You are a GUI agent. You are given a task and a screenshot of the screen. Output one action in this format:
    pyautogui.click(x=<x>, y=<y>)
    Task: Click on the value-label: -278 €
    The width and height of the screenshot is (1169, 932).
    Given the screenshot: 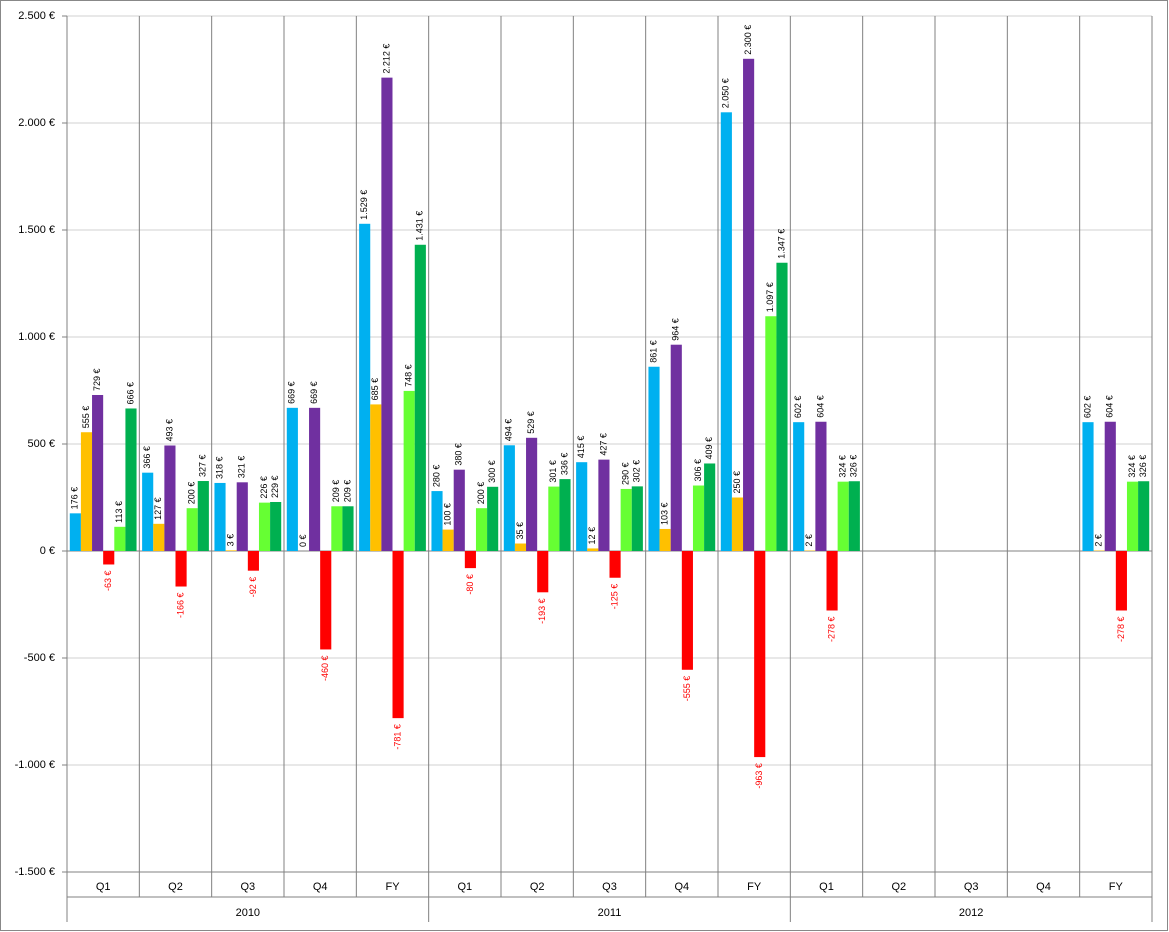 What is the action you would take?
    pyautogui.click(x=1121, y=629)
    